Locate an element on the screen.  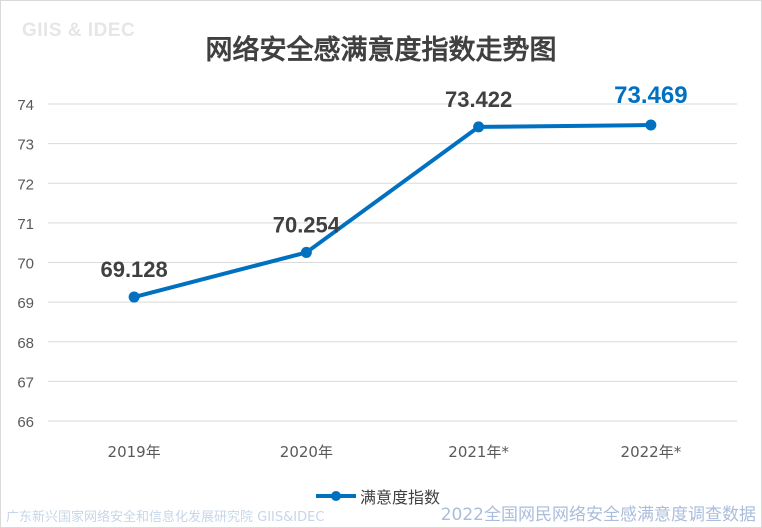
legend-line-icon is located at coordinates (336, 496).